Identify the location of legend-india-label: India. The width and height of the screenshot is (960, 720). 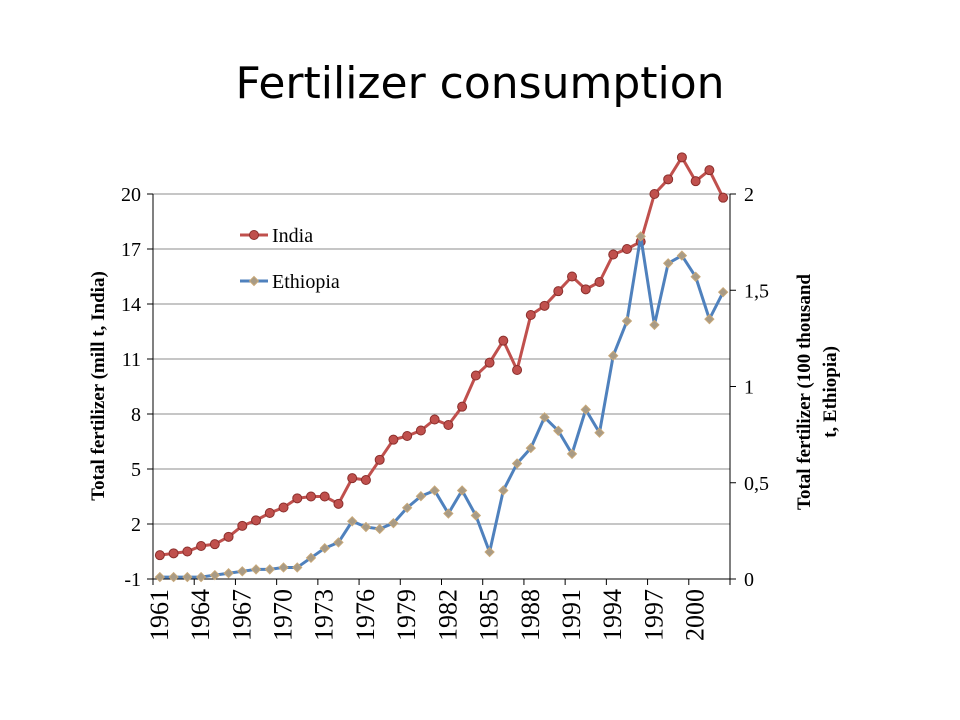
(292, 236).